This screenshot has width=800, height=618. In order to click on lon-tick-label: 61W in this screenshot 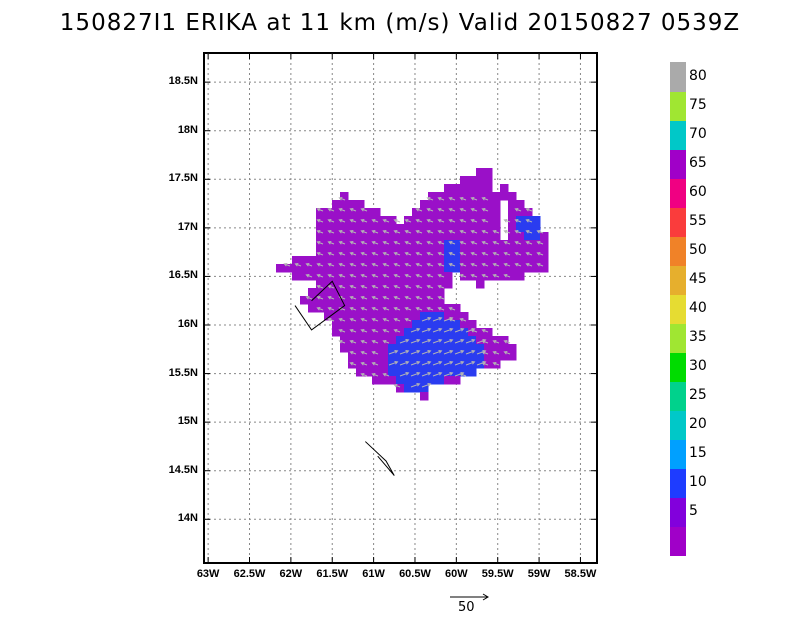, I will do `click(373, 574)`.